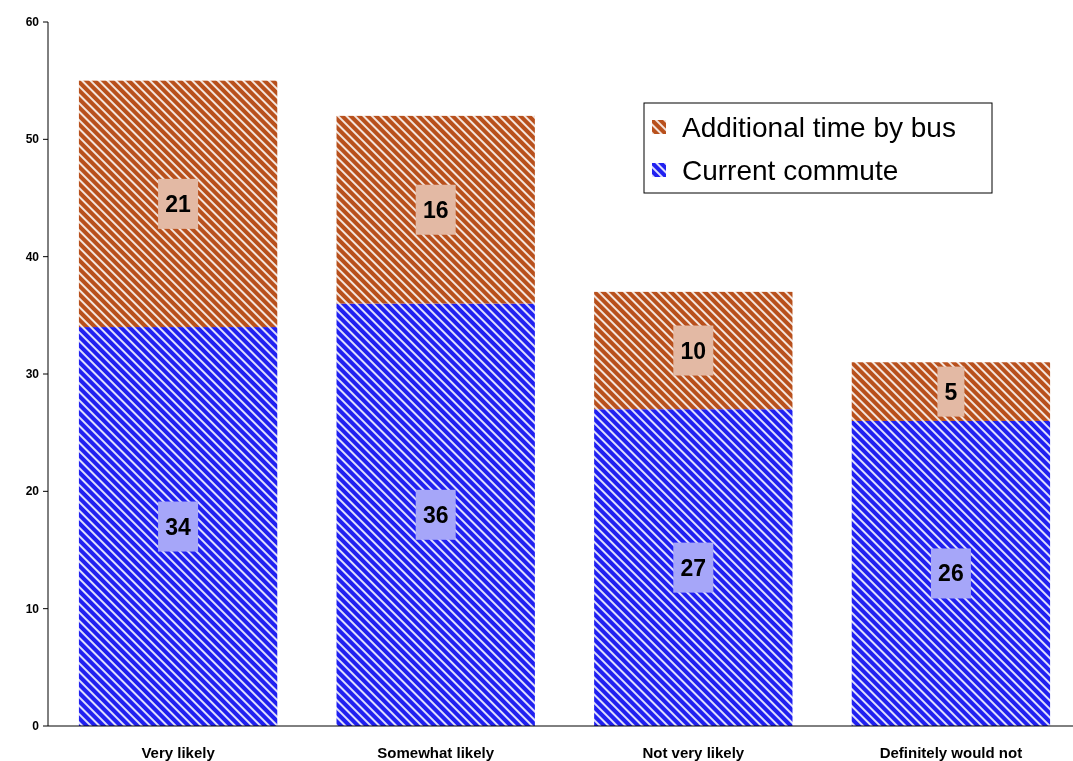  What do you see at coordinates (178, 752) in the screenshot?
I see `x-tick-label: Very likely` at bounding box center [178, 752].